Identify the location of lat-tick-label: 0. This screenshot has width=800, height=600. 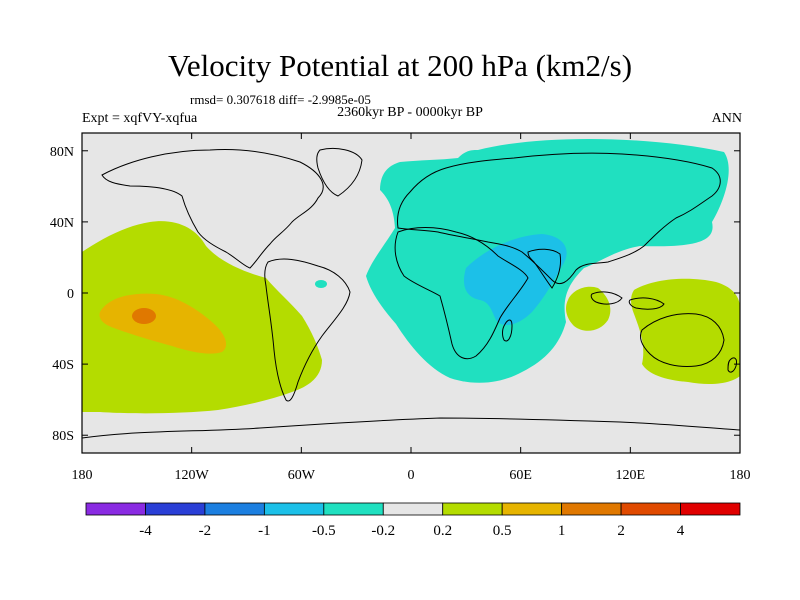
(70, 294).